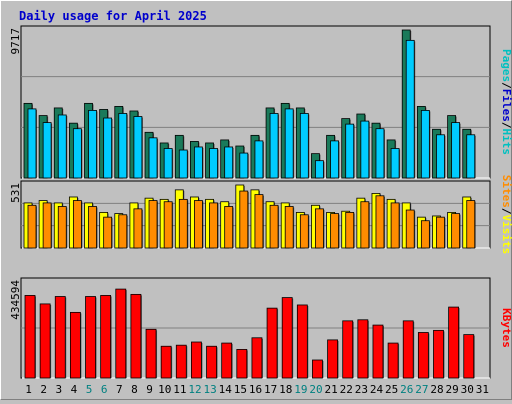  I want to click on y-max-label-kbytes: 434594, so click(15, 300).